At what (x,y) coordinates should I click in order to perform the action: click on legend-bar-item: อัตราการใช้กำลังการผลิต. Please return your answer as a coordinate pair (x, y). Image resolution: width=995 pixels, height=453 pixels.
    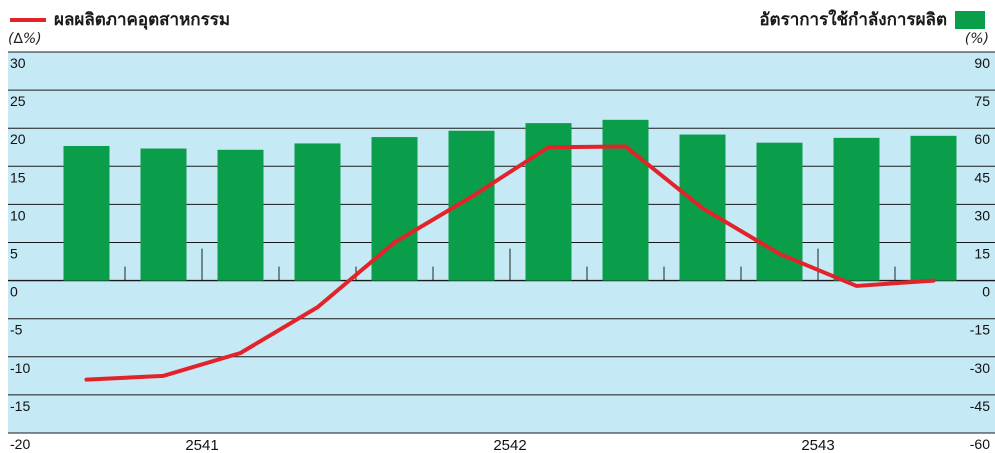
    Looking at the image, I should click on (872, 19).